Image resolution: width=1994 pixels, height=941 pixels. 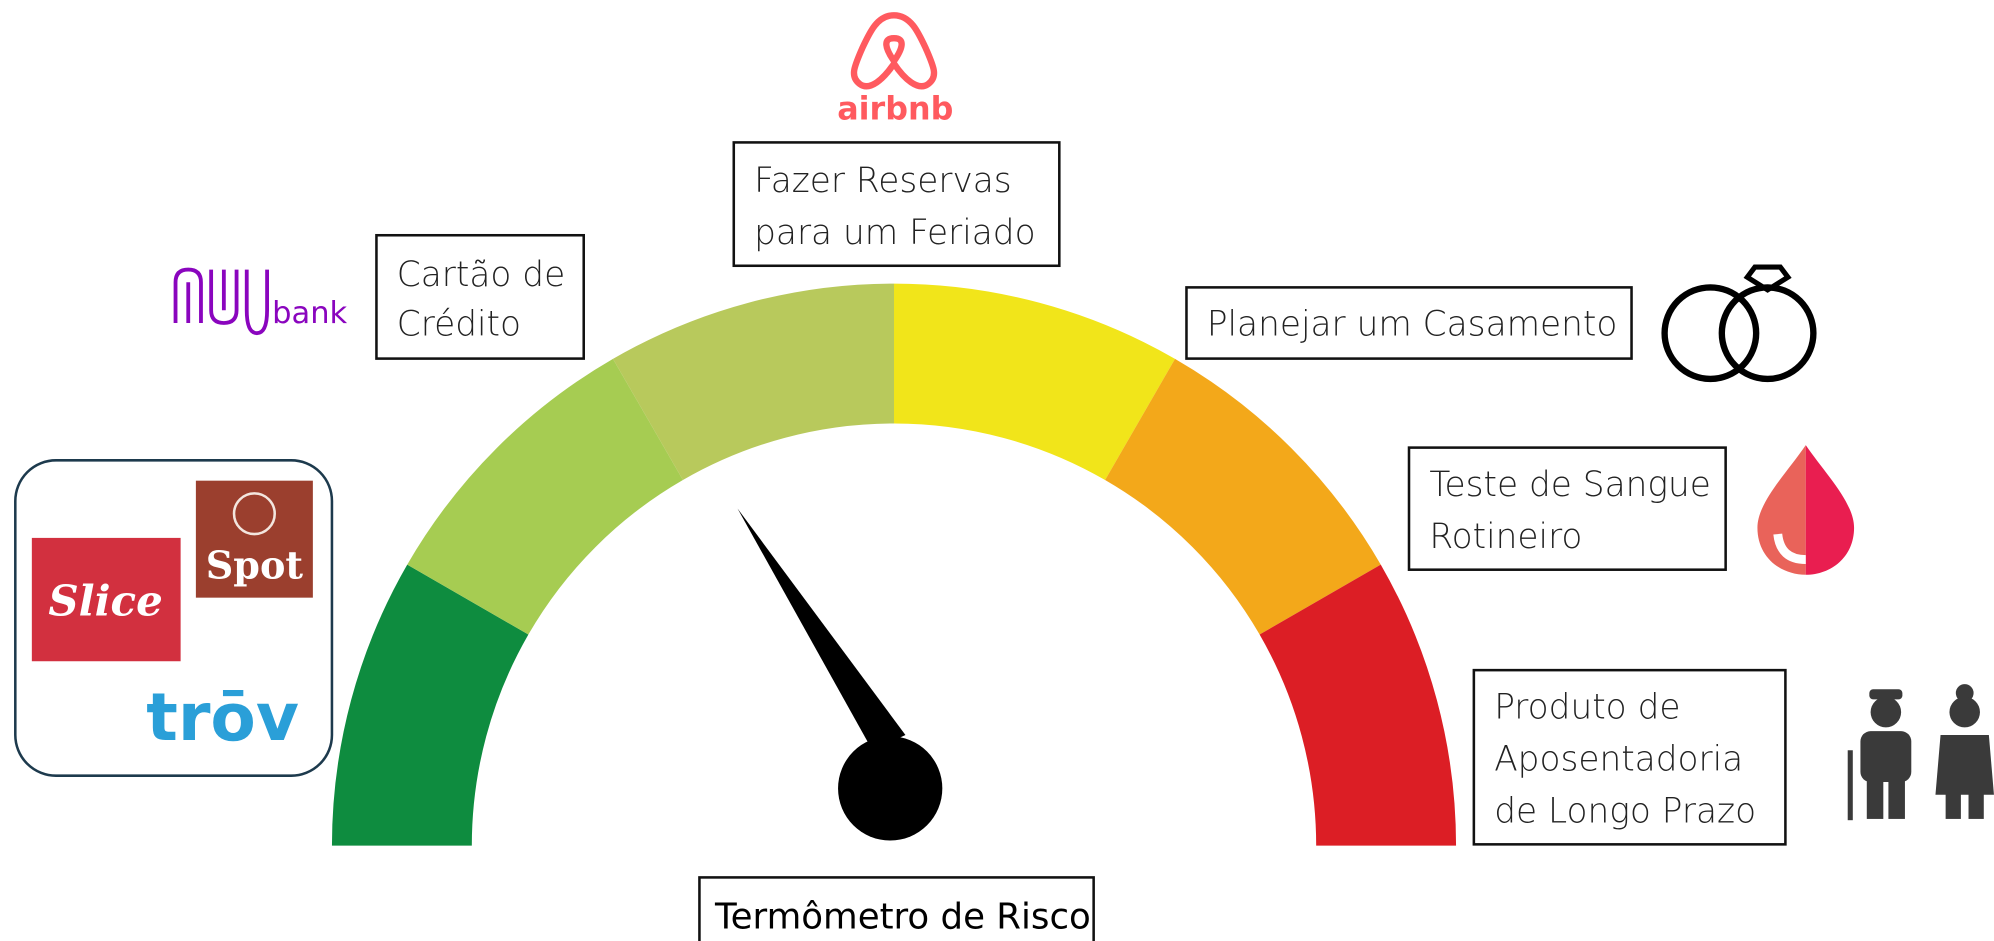 I want to click on blood-drop-left, so click(x=1781, y=510).